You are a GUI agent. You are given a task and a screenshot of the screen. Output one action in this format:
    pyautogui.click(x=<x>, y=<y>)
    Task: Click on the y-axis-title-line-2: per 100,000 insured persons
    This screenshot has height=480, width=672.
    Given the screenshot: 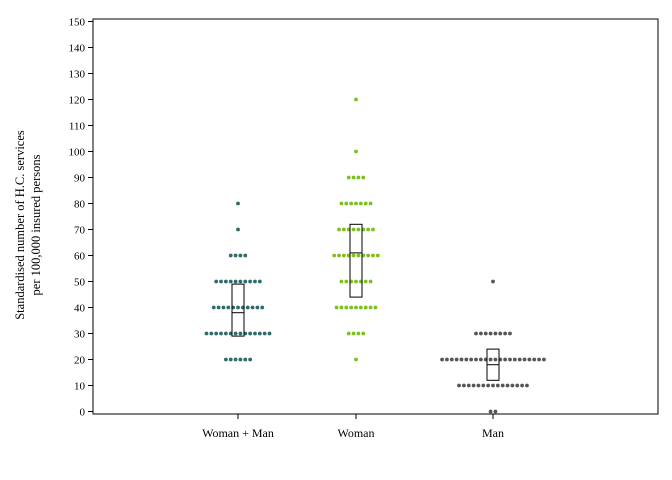 What is the action you would take?
    pyautogui.click(x=36, y=224)
    